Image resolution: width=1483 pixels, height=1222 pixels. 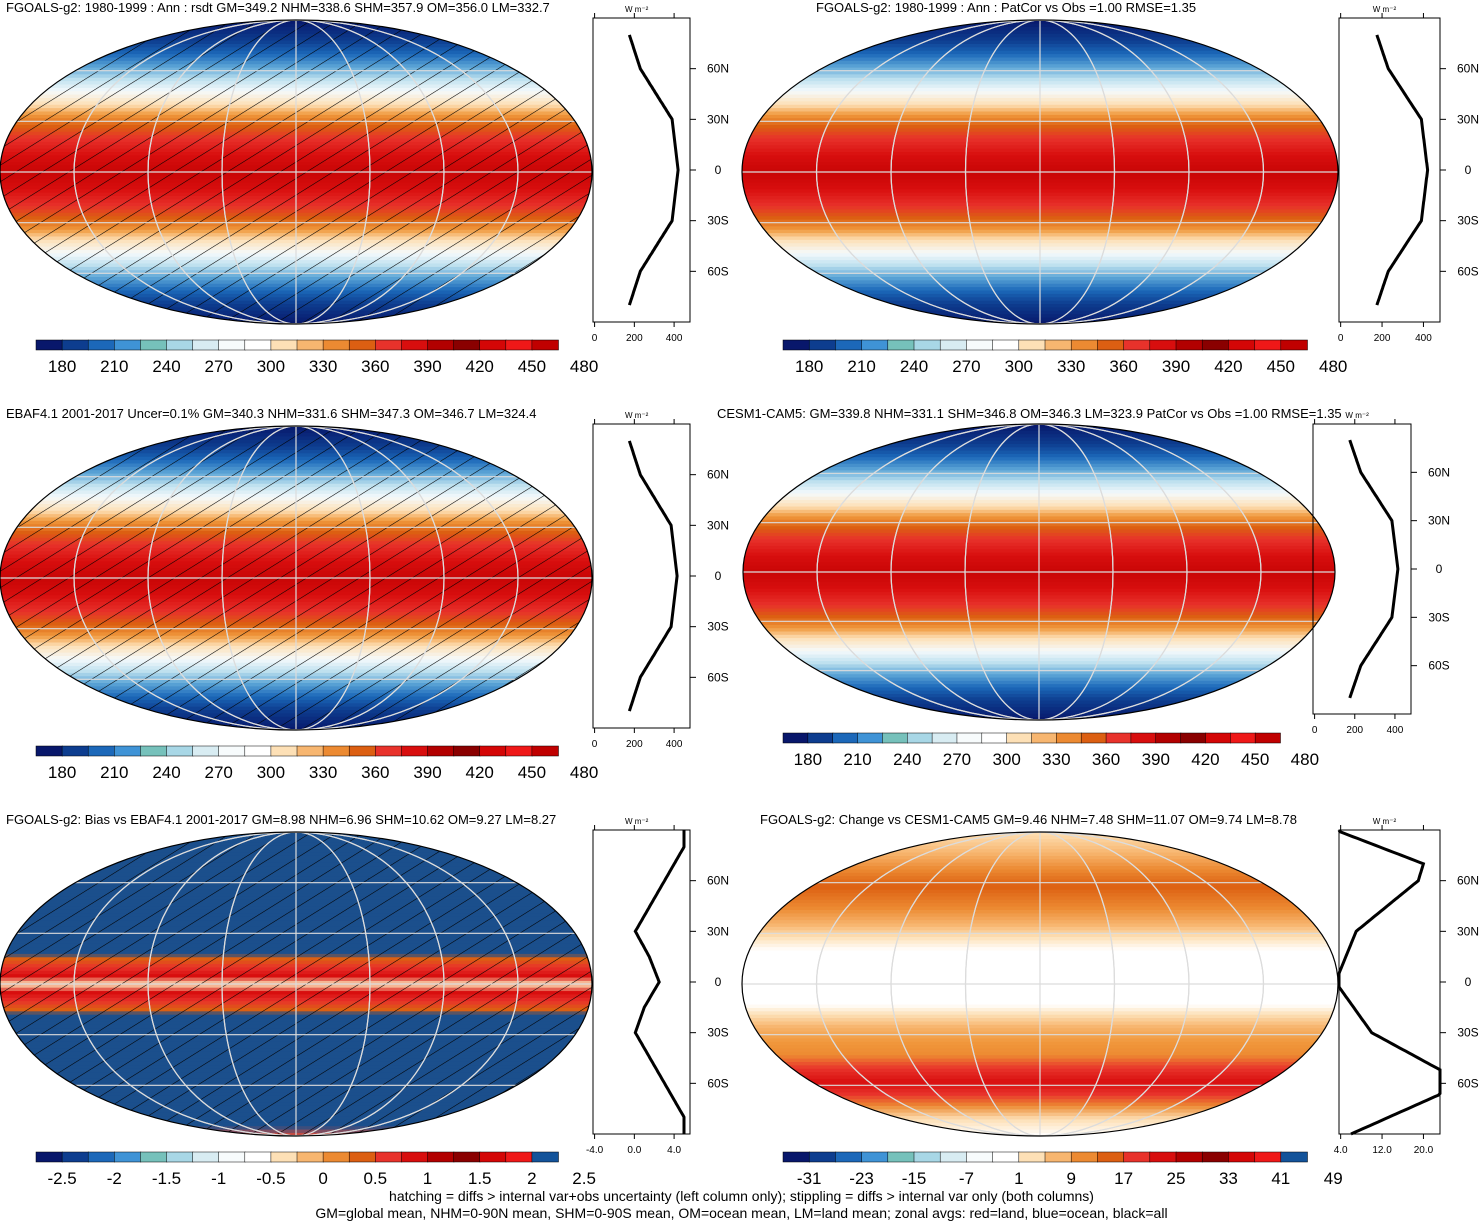 What do you see at coordinates (674, 744) in the screenshot?
I see `x-tick-label: 400` at bounding box center [674, 744].